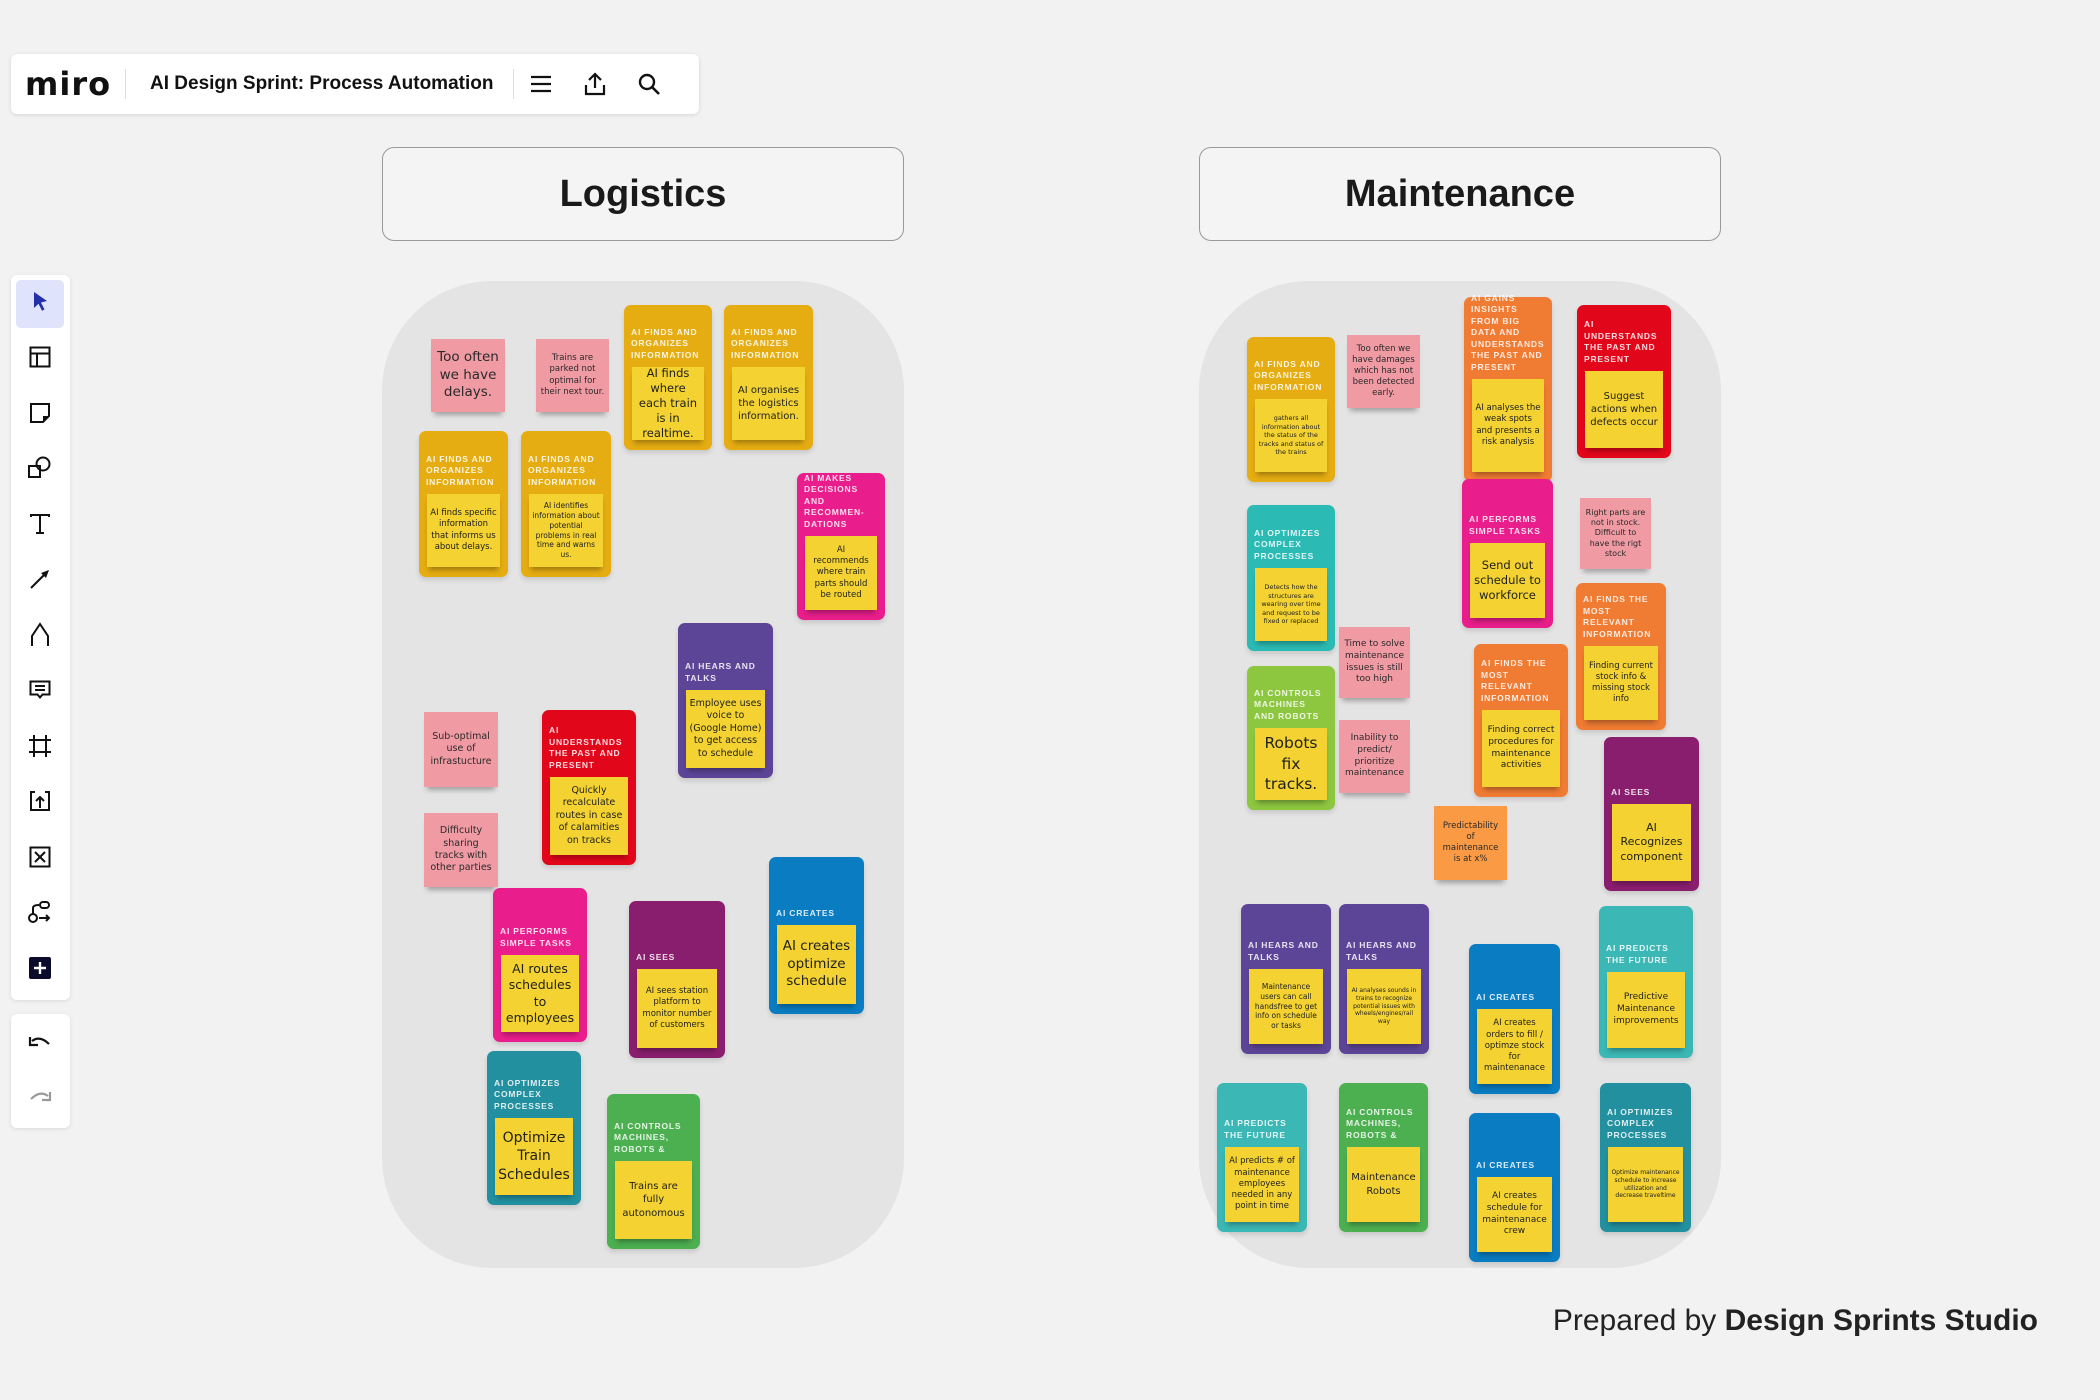 This screenshot has height=1400, width=2100. Describe the element at coordinates (534, 1156) in the screenshot. I see `card-sticky-note: Optimize Train Schedules` at that location.